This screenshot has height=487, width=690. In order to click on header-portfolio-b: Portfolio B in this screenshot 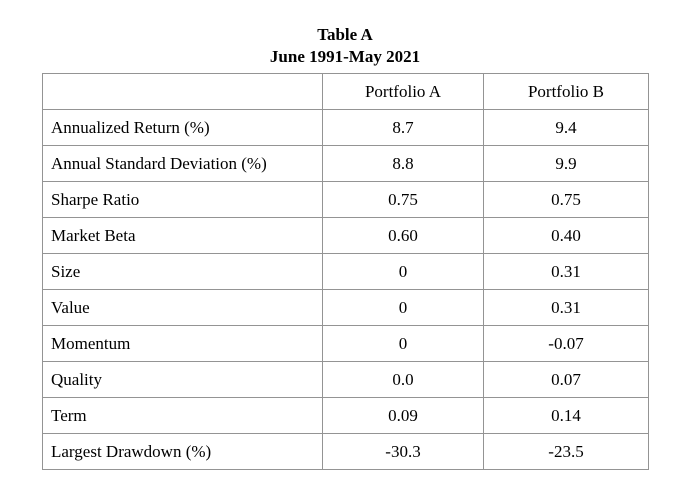, I will do `click(566, 91)`.